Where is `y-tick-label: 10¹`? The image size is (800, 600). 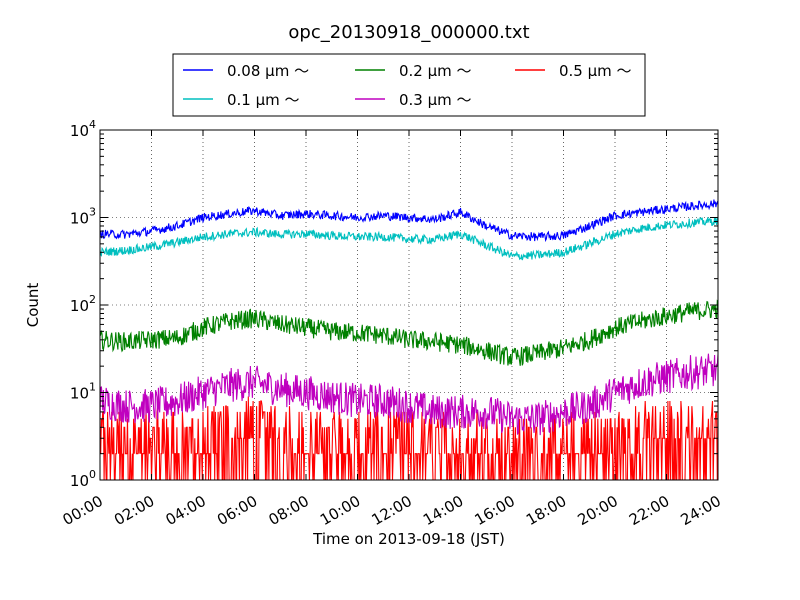 y-tick-label: 10¹ is located at coordinates (83, 392).